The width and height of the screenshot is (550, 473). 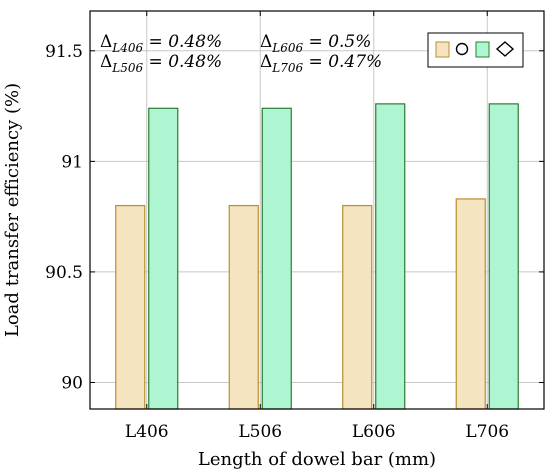 What do you see at coordinates (357, 307) in the screenshot?
I see `bar-series-1-L606` at bounding box center [357, 307].